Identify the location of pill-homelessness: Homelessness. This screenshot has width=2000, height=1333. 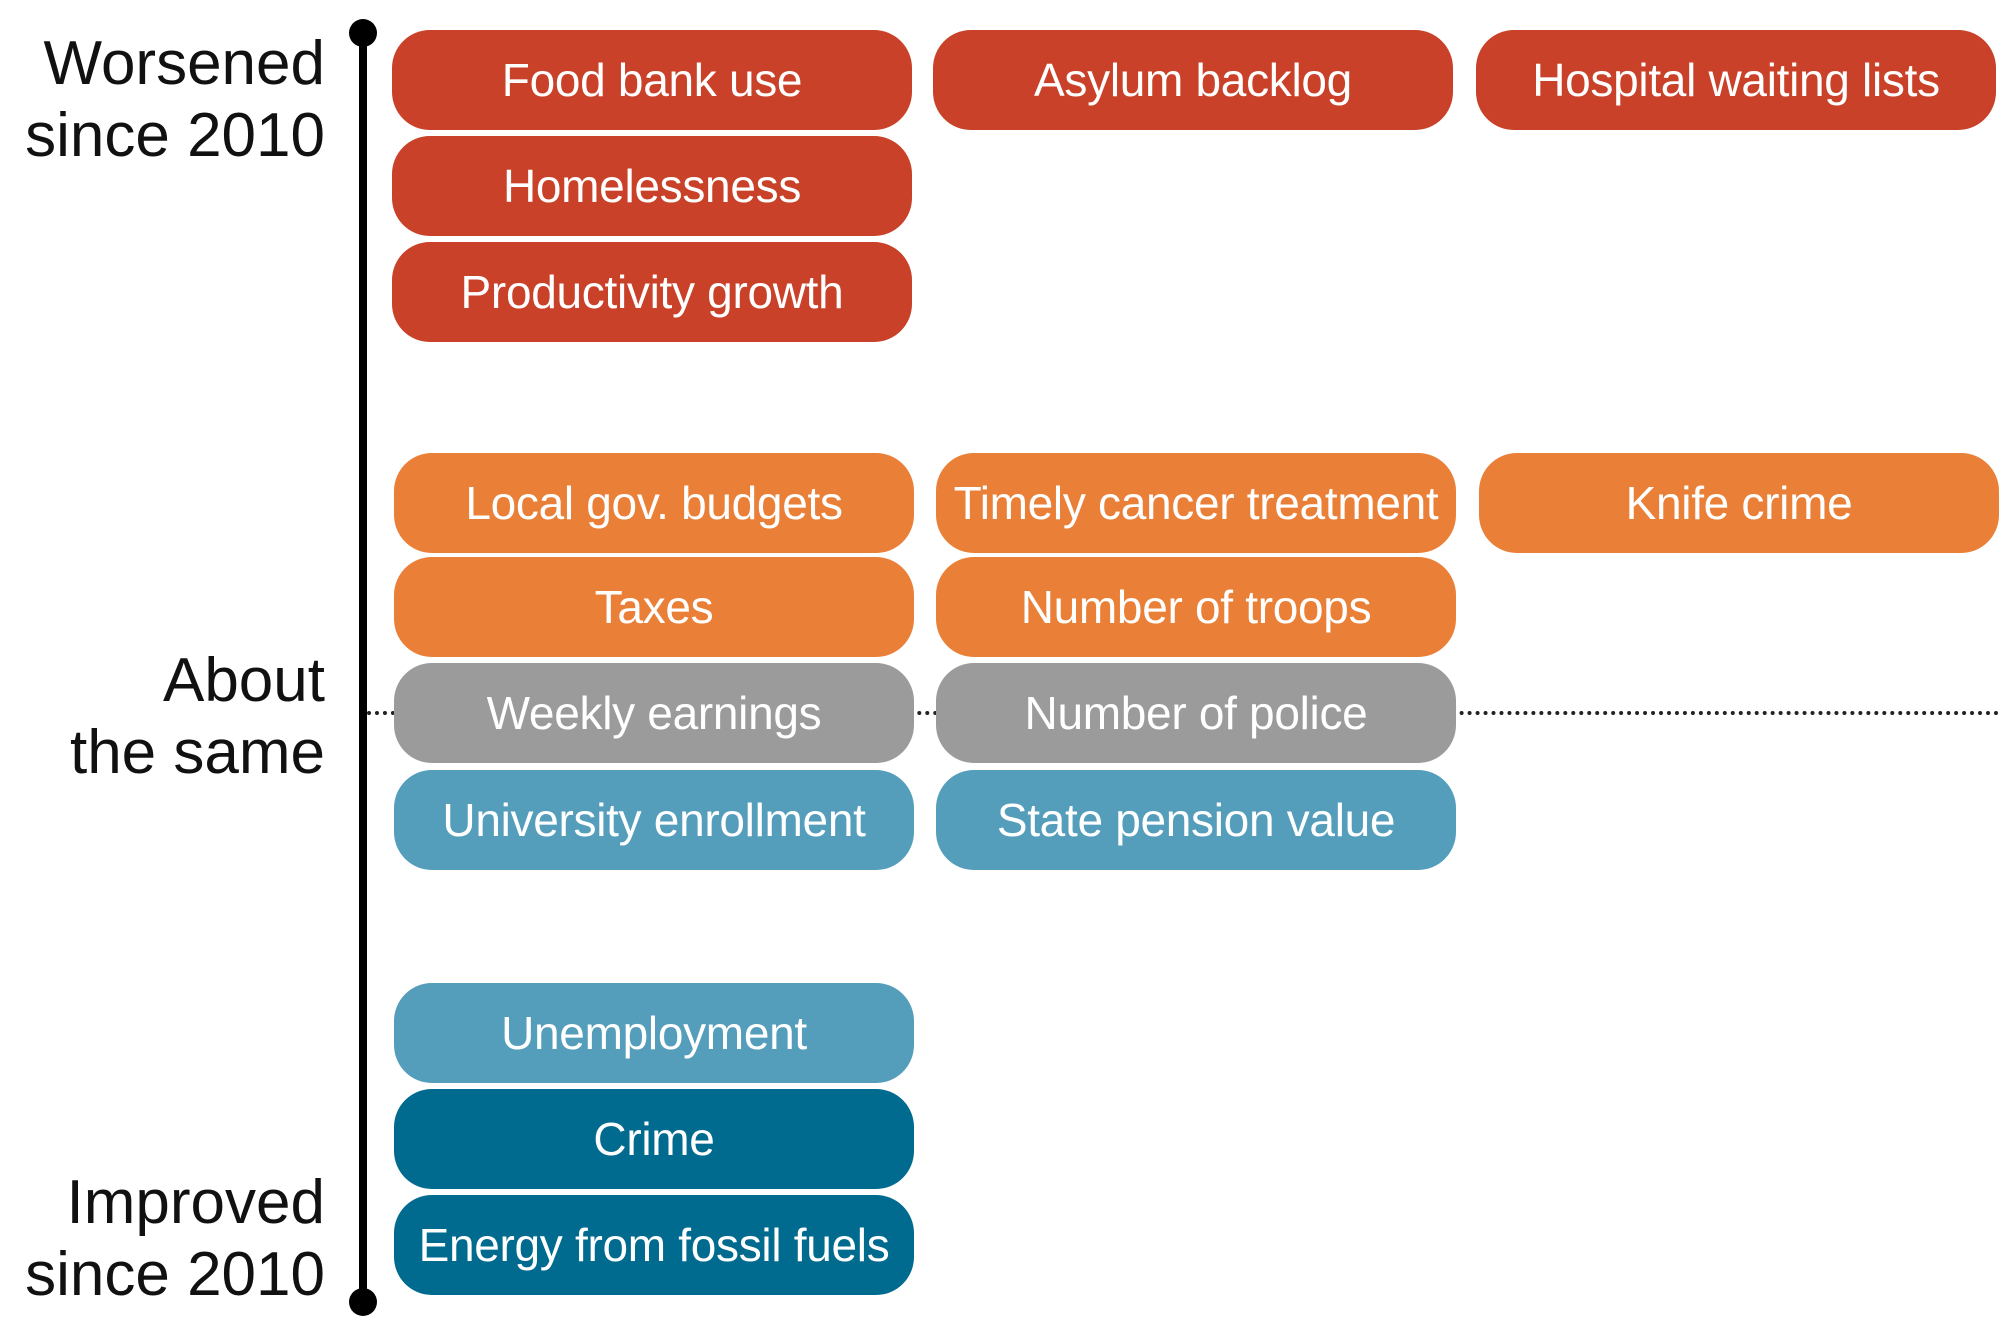
(652, 186).